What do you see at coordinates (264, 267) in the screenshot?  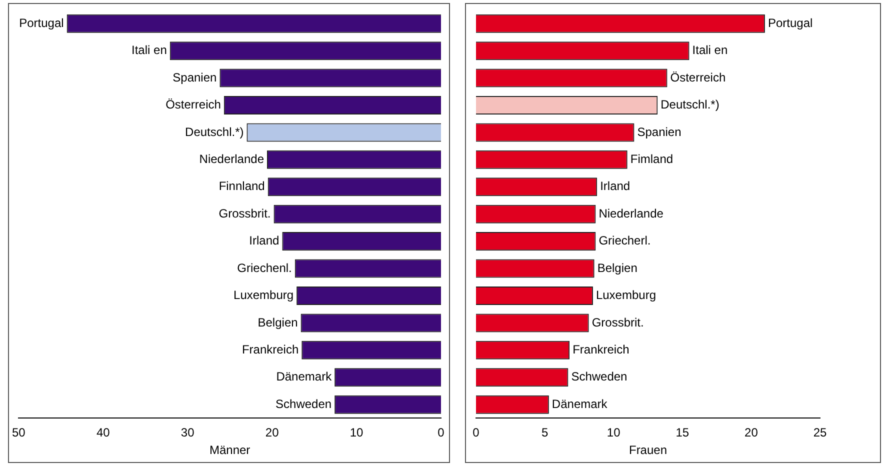 I see `y-tick-label: Griechenl.` at bounding box center [264, 267].